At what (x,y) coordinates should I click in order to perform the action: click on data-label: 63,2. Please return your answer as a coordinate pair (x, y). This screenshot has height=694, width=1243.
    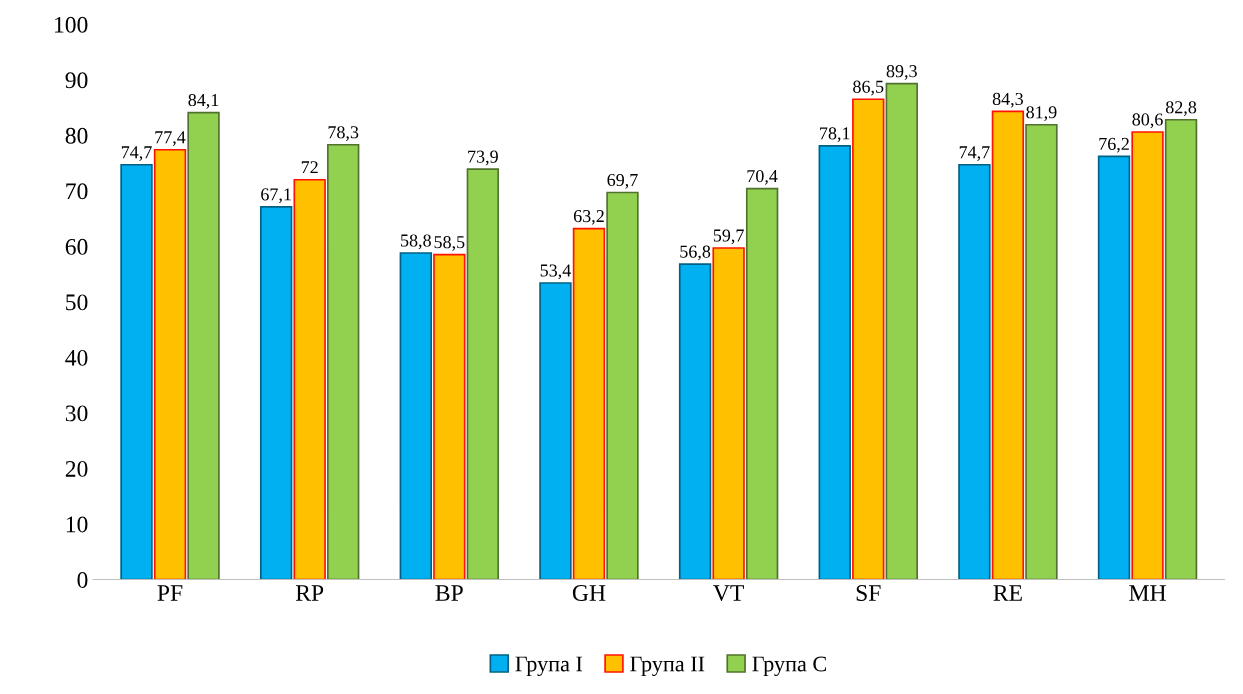
    Looking at the image, I should click on (588, 217).